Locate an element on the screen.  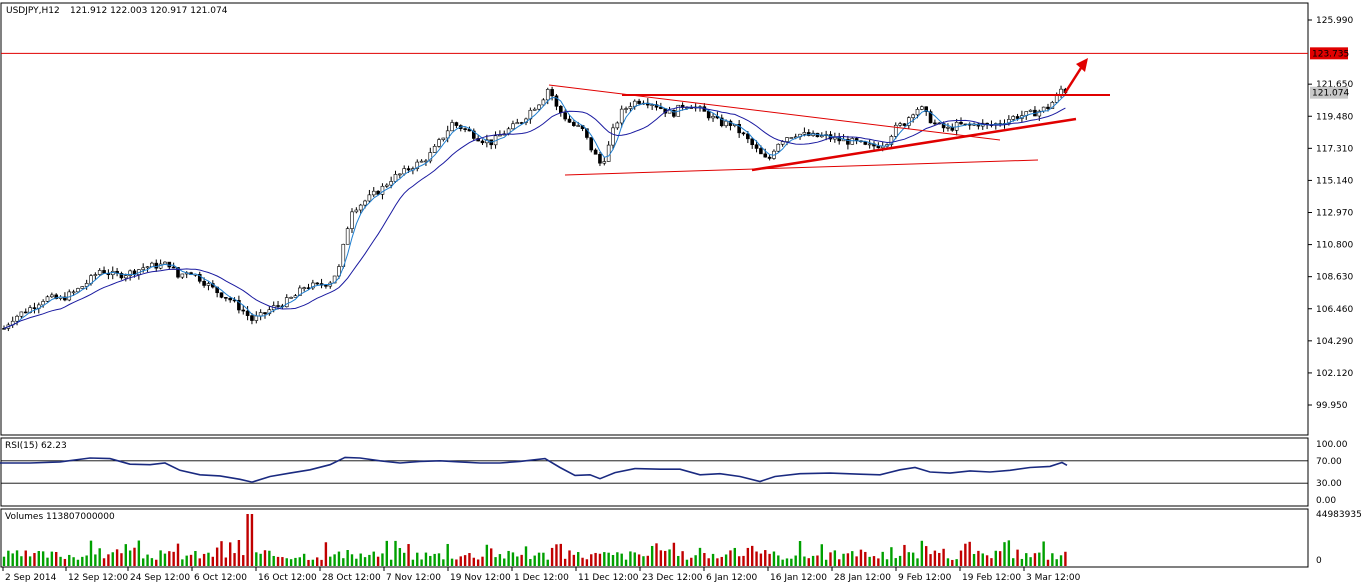
trendline-drawings is located at coordinates (829, 117).